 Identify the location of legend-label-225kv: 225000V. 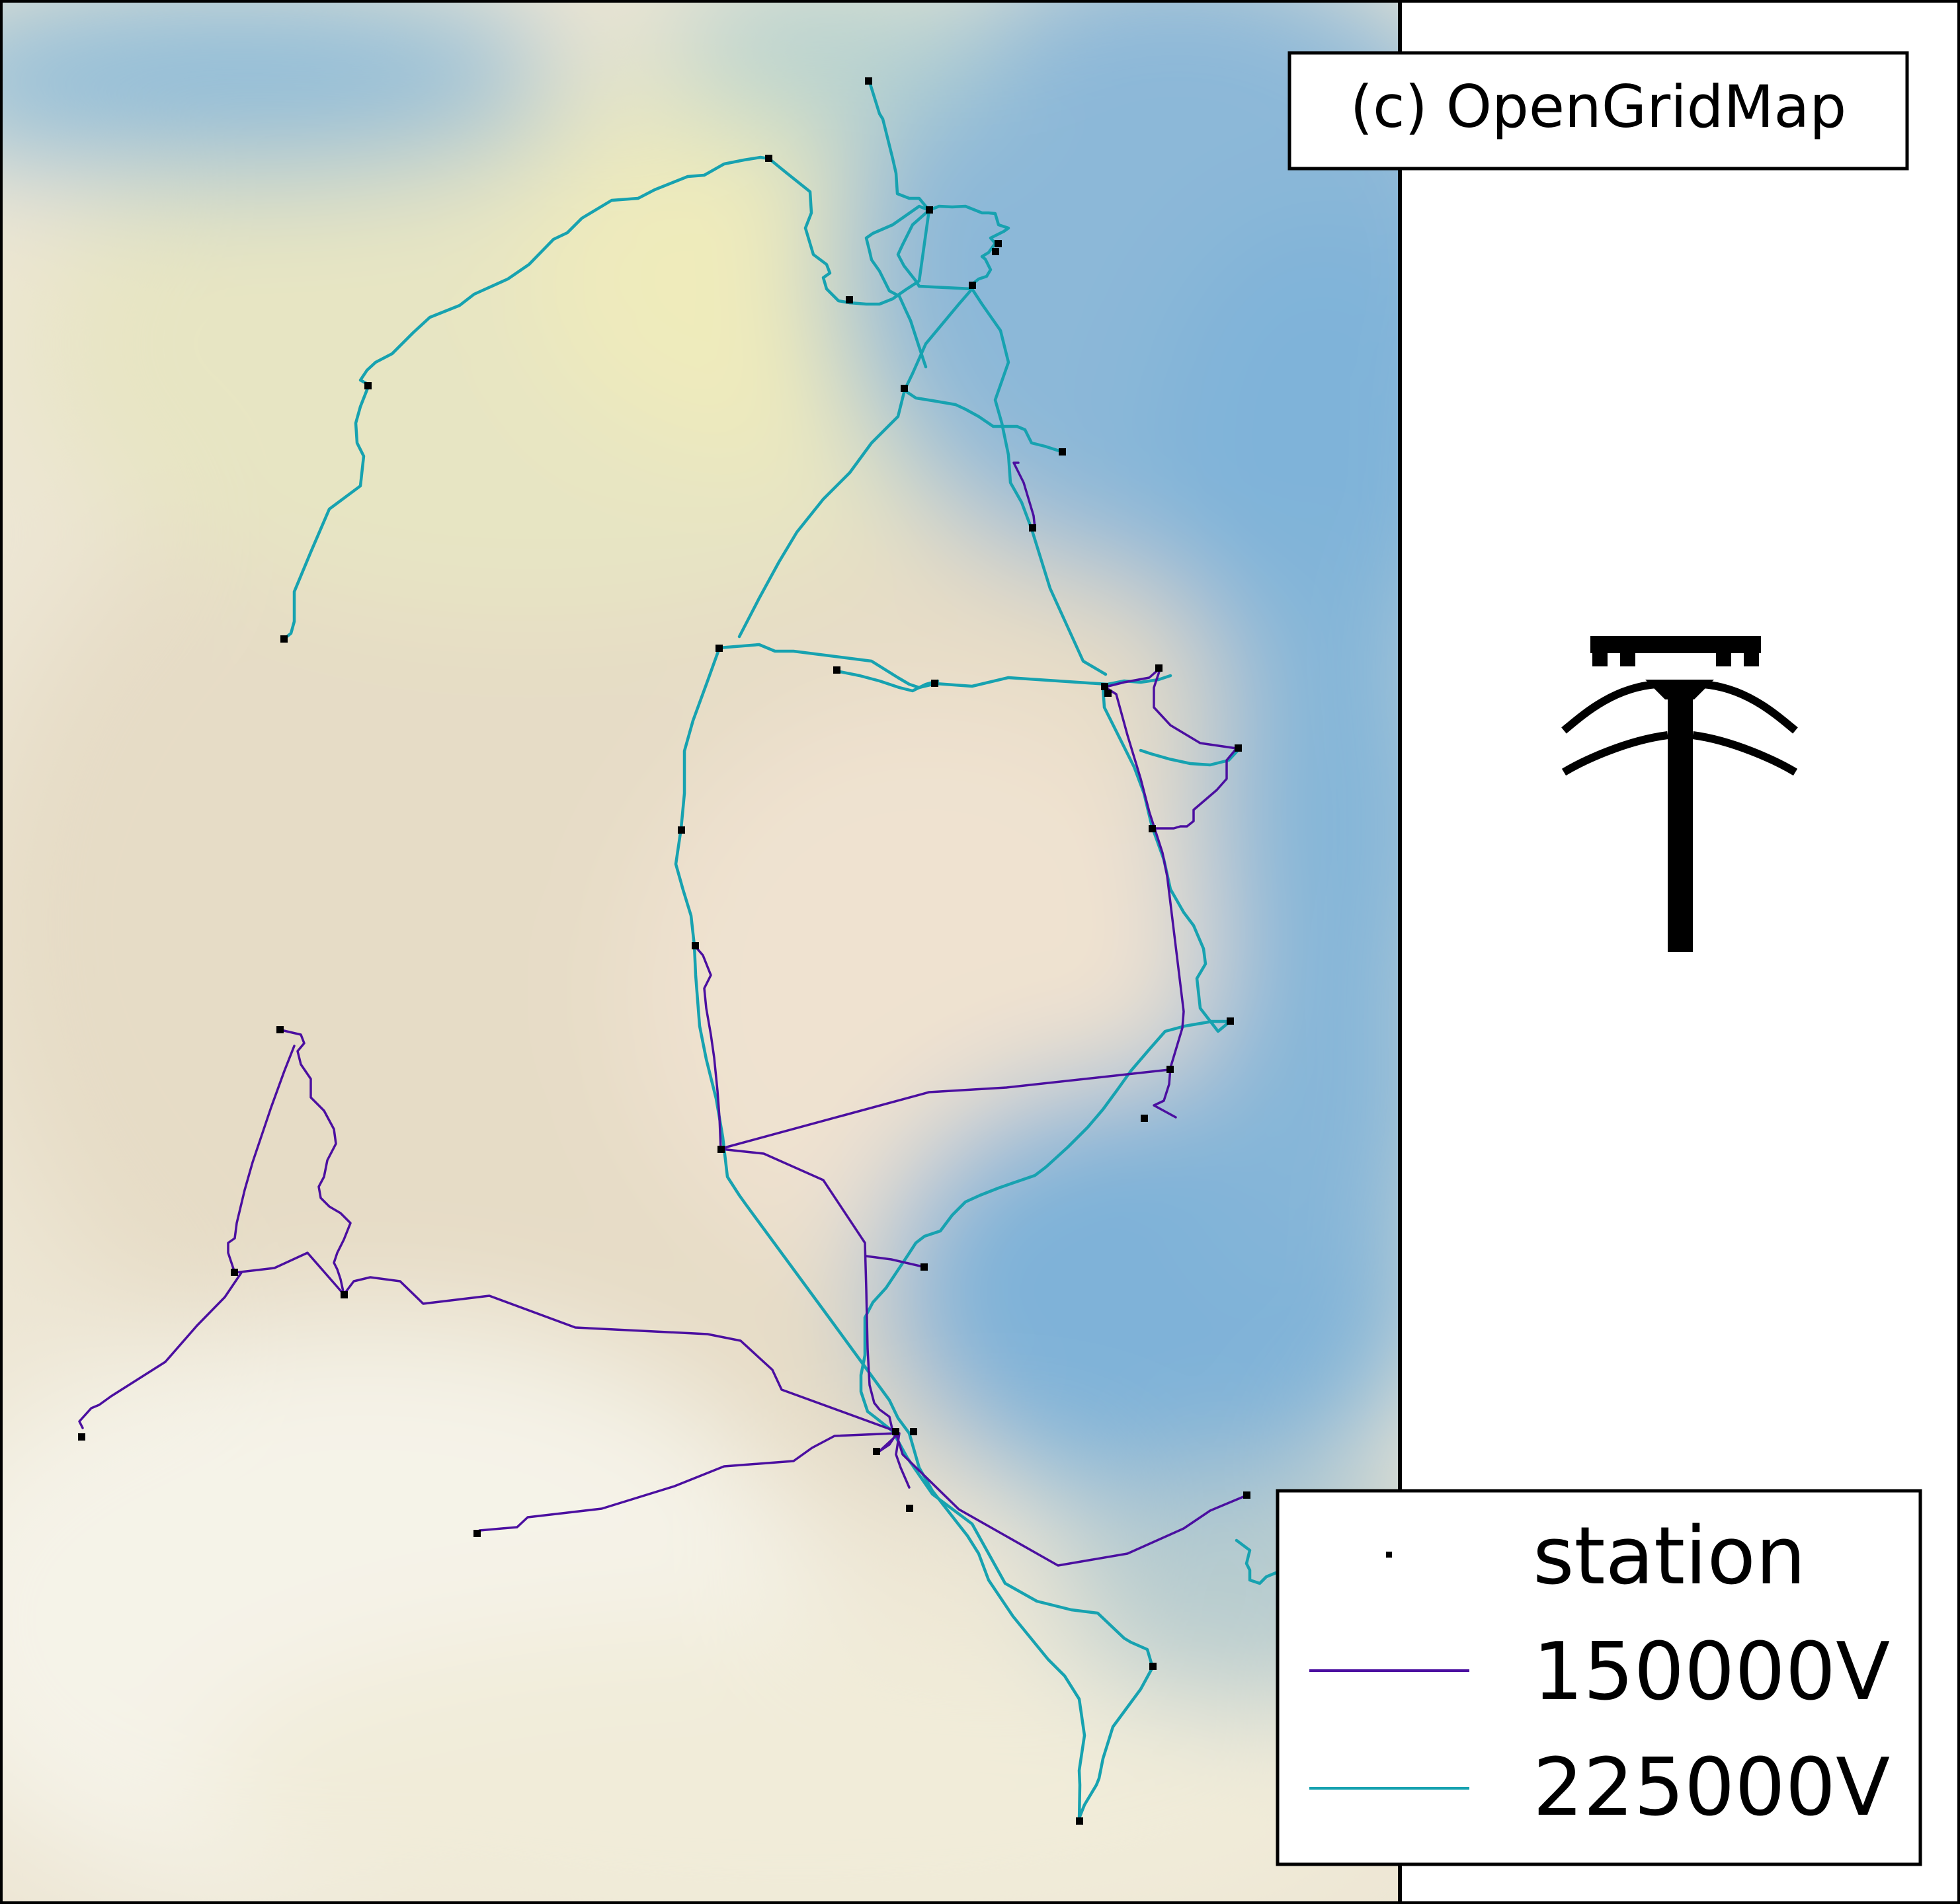
(1711, 1788).